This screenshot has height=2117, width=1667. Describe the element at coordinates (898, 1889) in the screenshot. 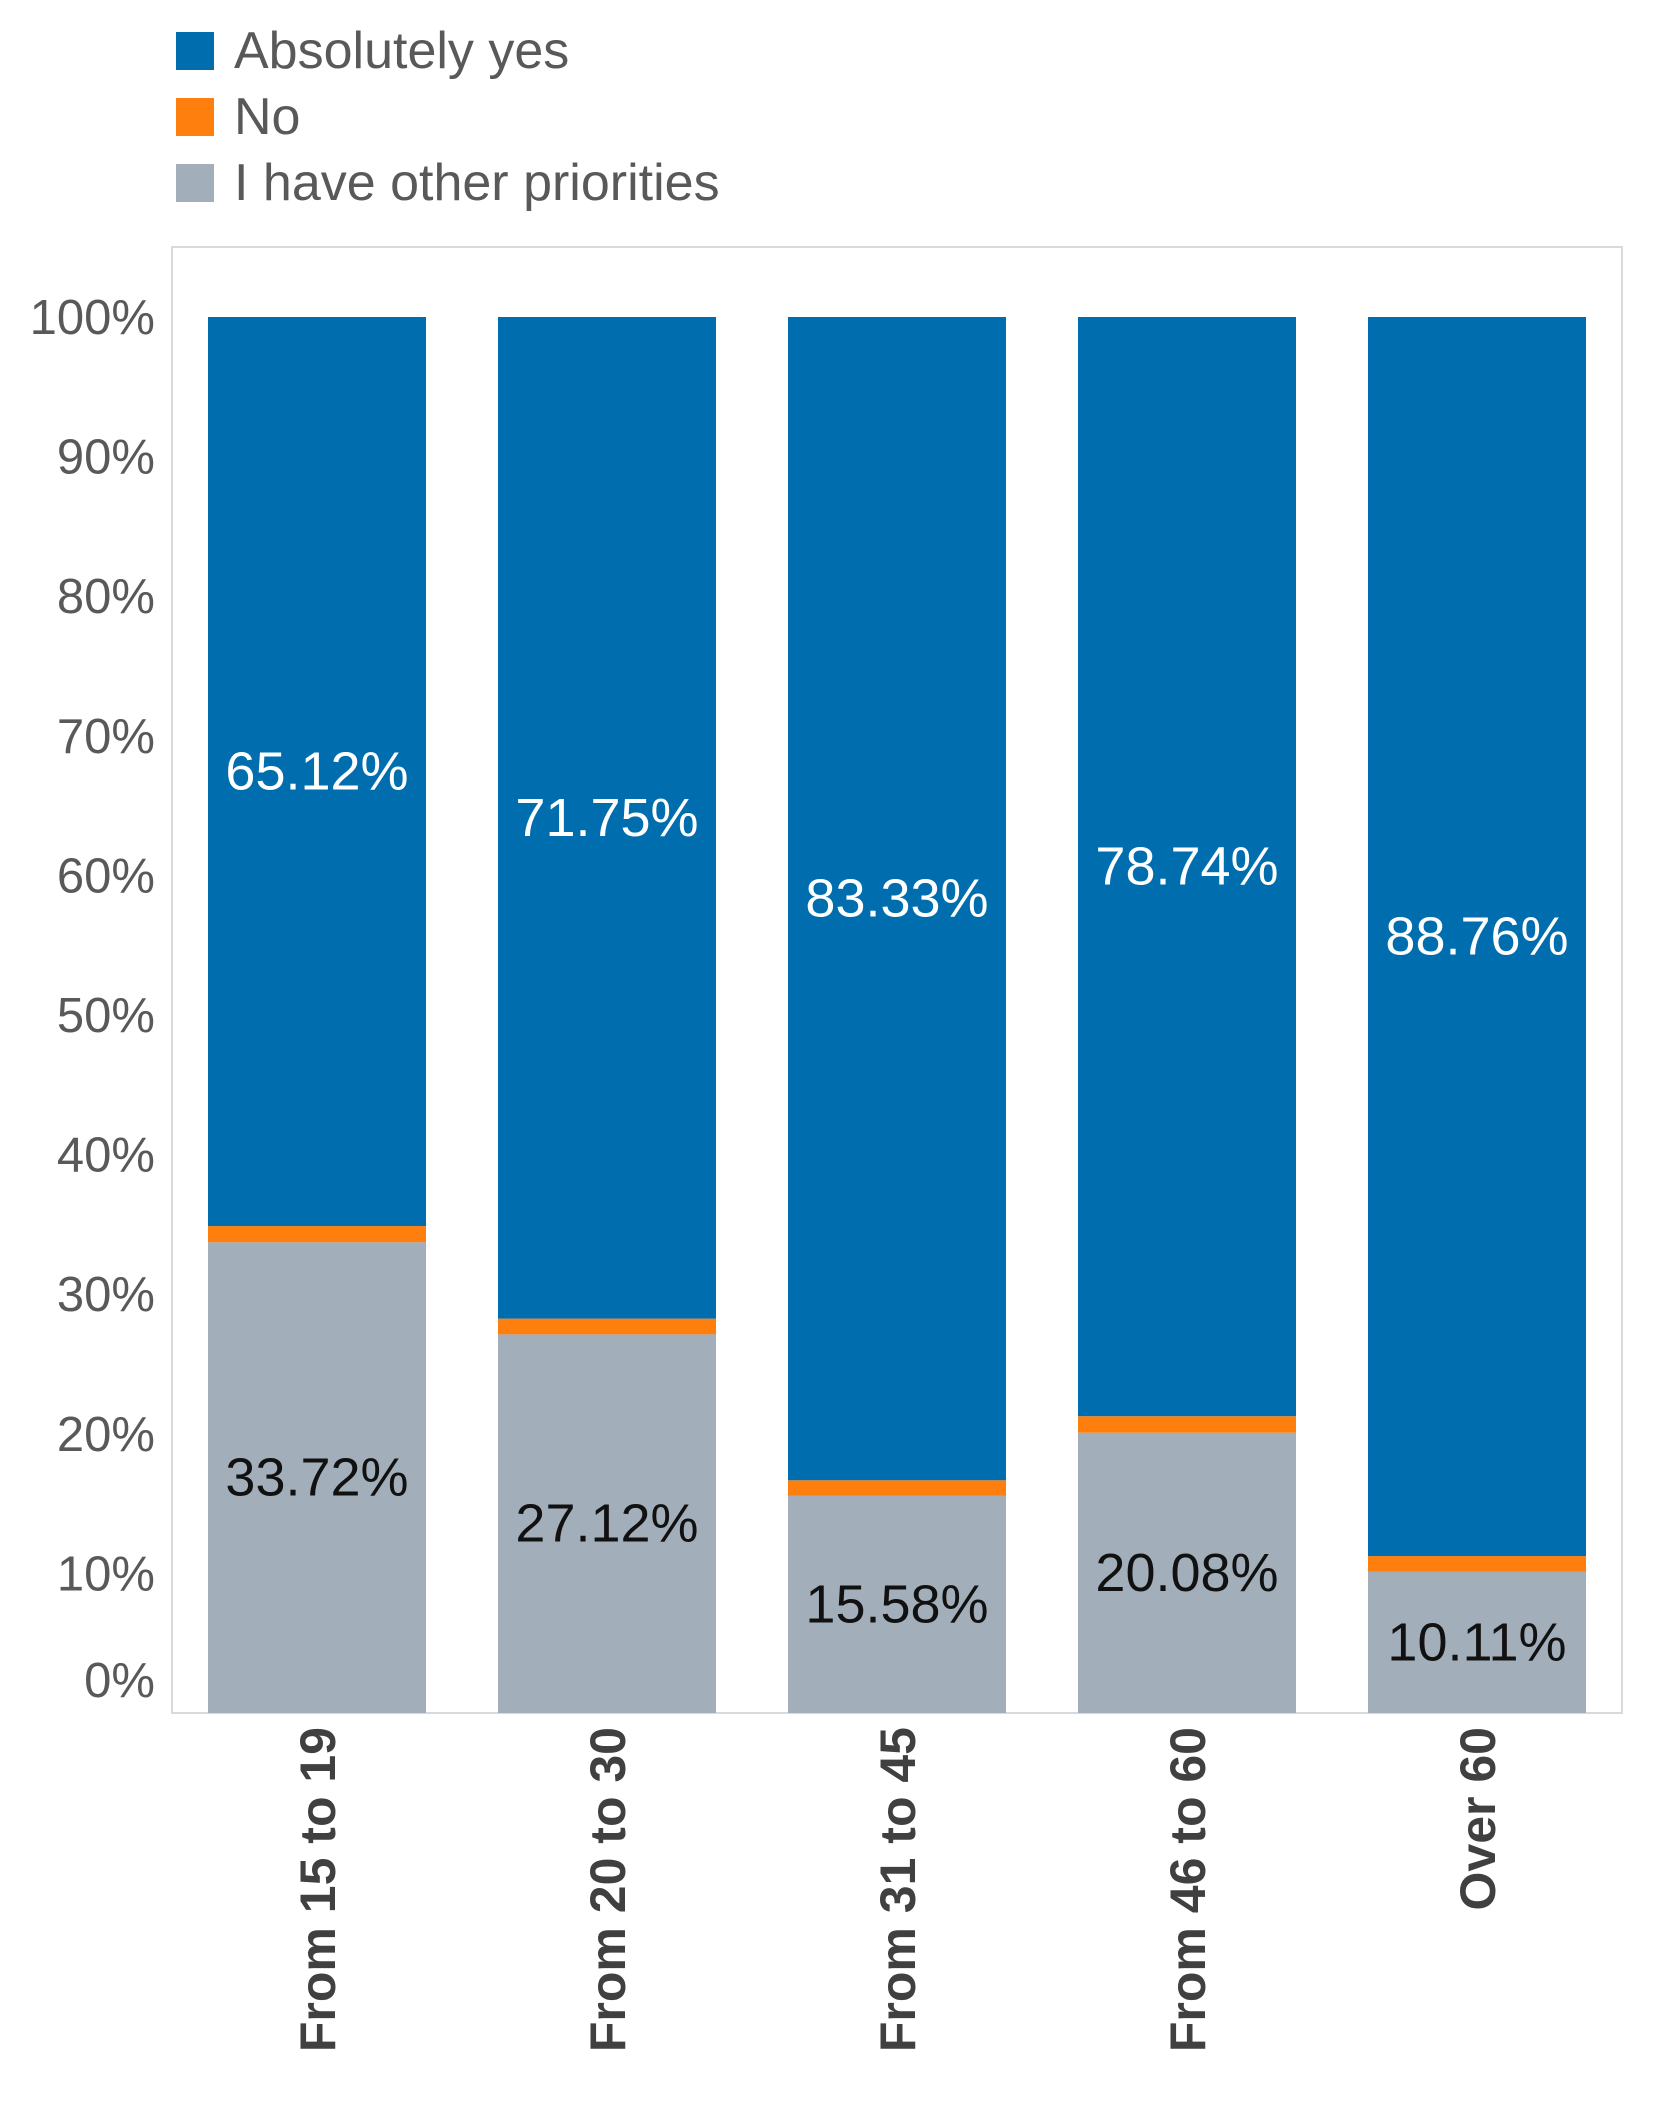

I see `x-category-label: From 31 to 45` at that location.